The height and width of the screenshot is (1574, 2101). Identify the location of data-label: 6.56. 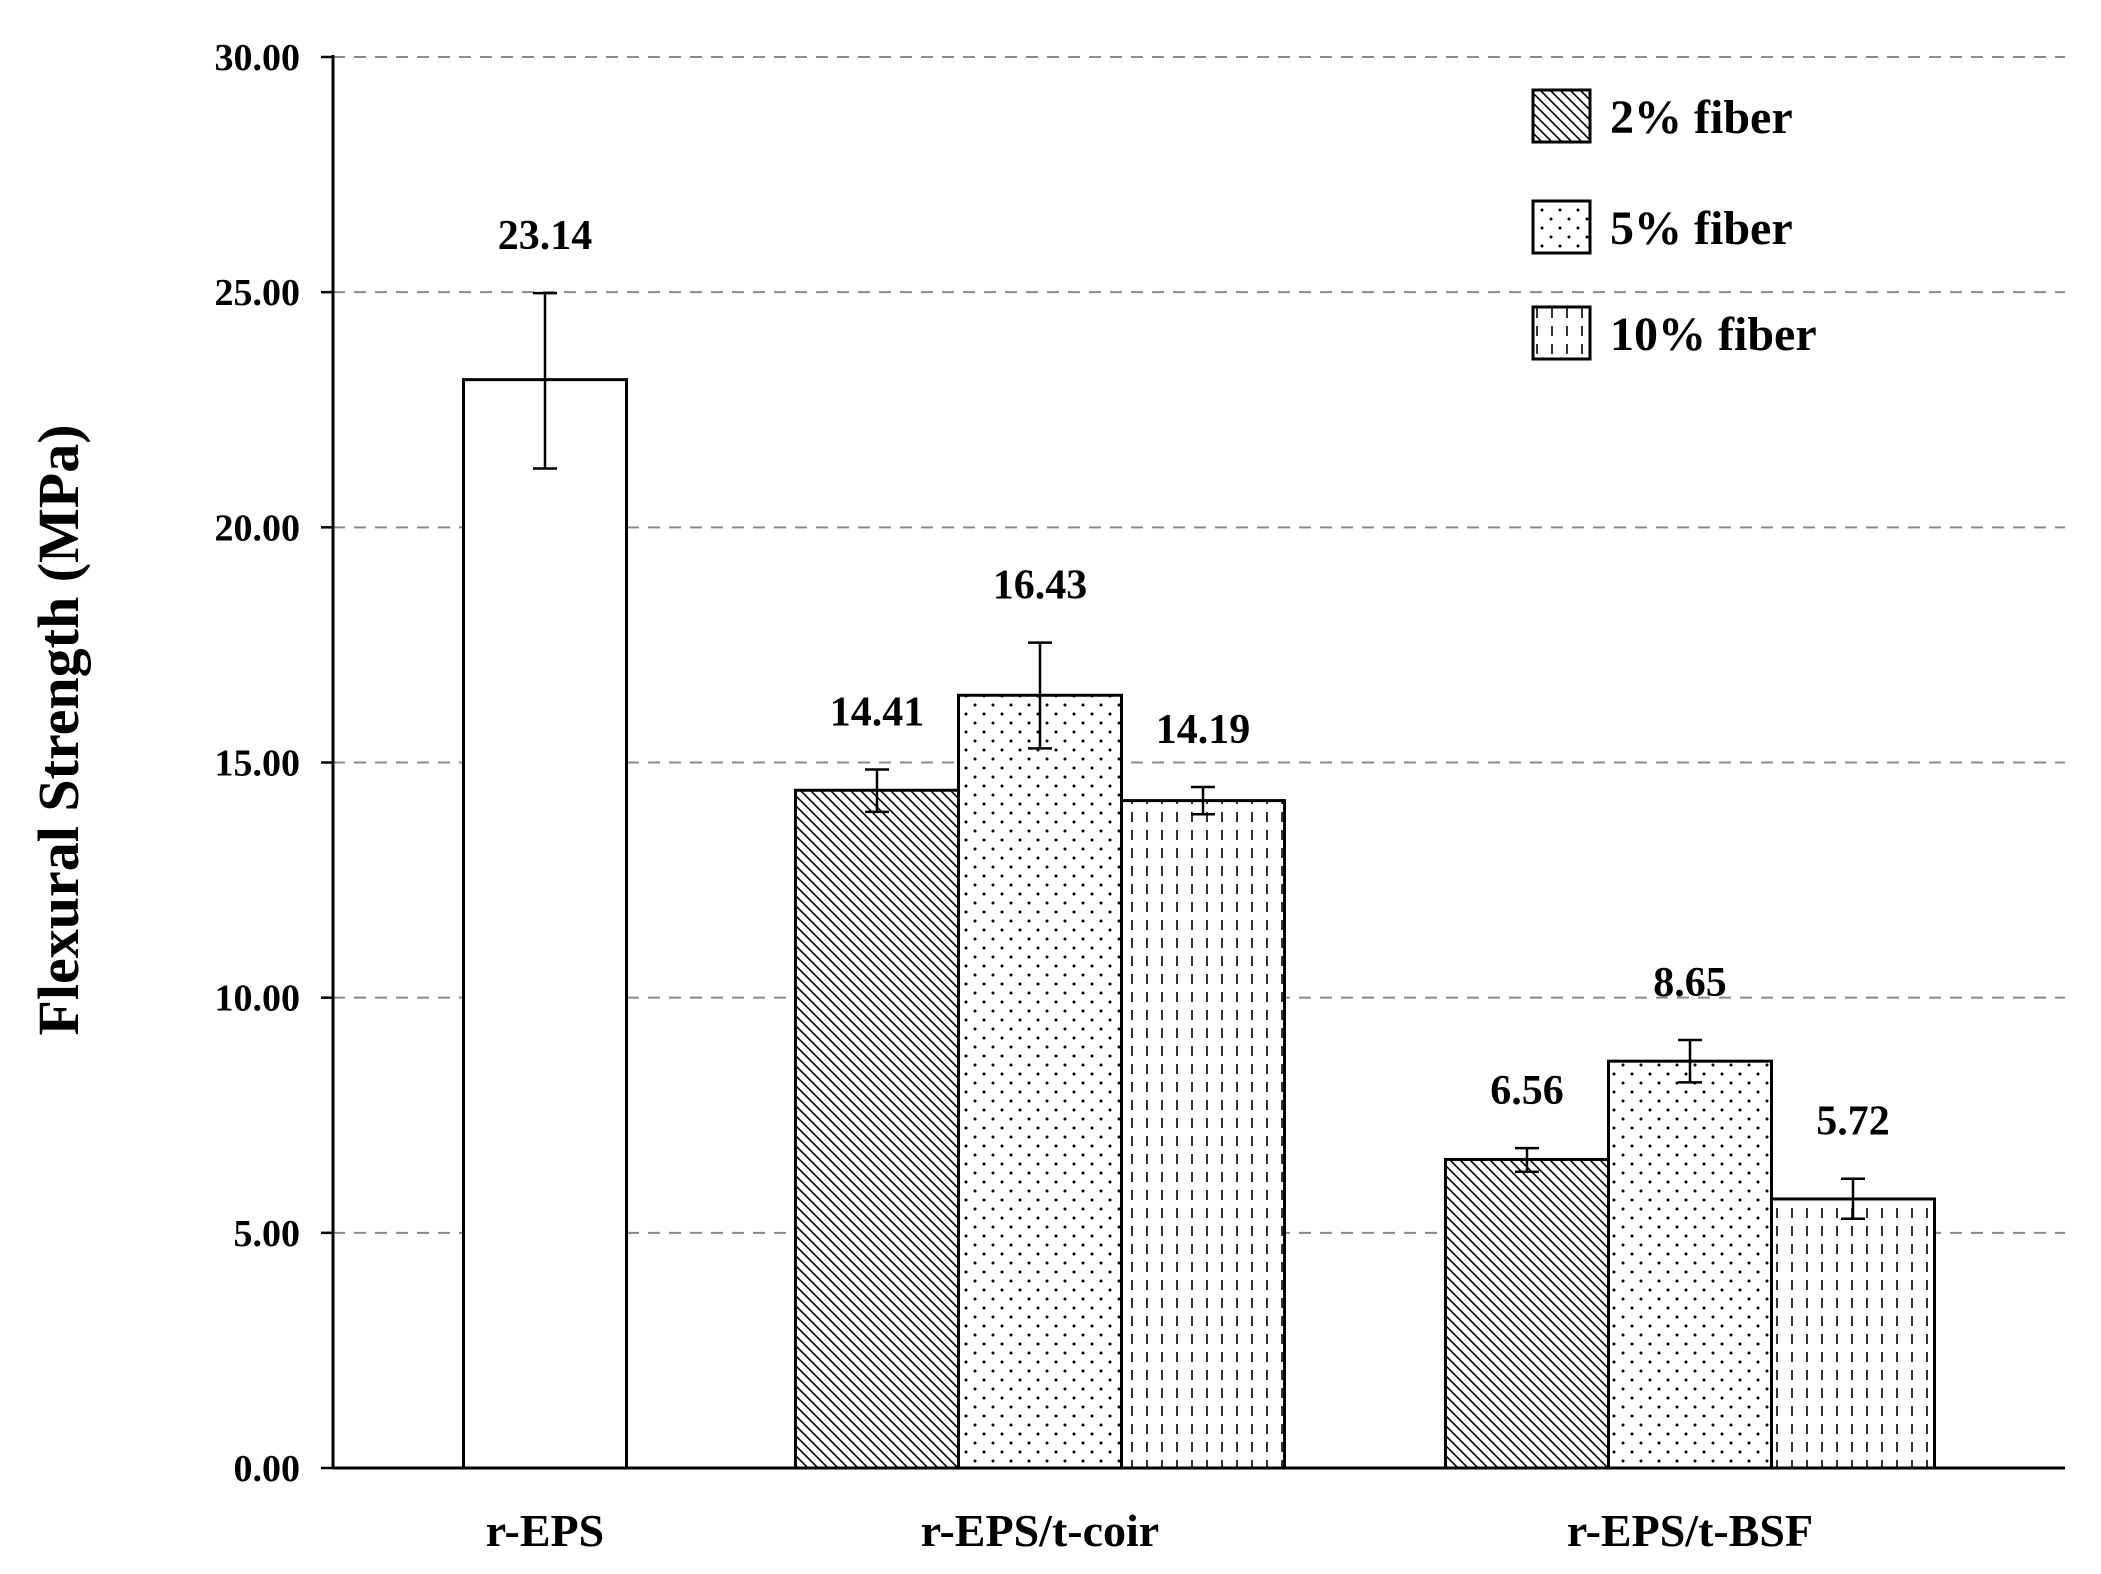
(1527, 1091).